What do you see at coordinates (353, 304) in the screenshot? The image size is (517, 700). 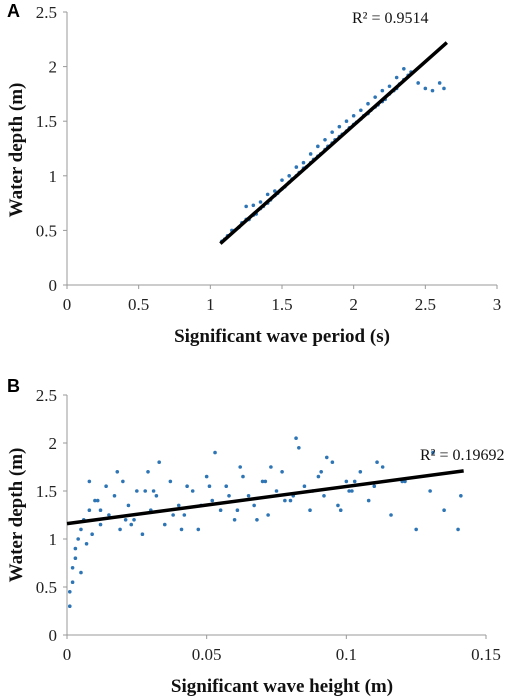 I see `x-tick-label: 2` at bounding box center [353, 304].